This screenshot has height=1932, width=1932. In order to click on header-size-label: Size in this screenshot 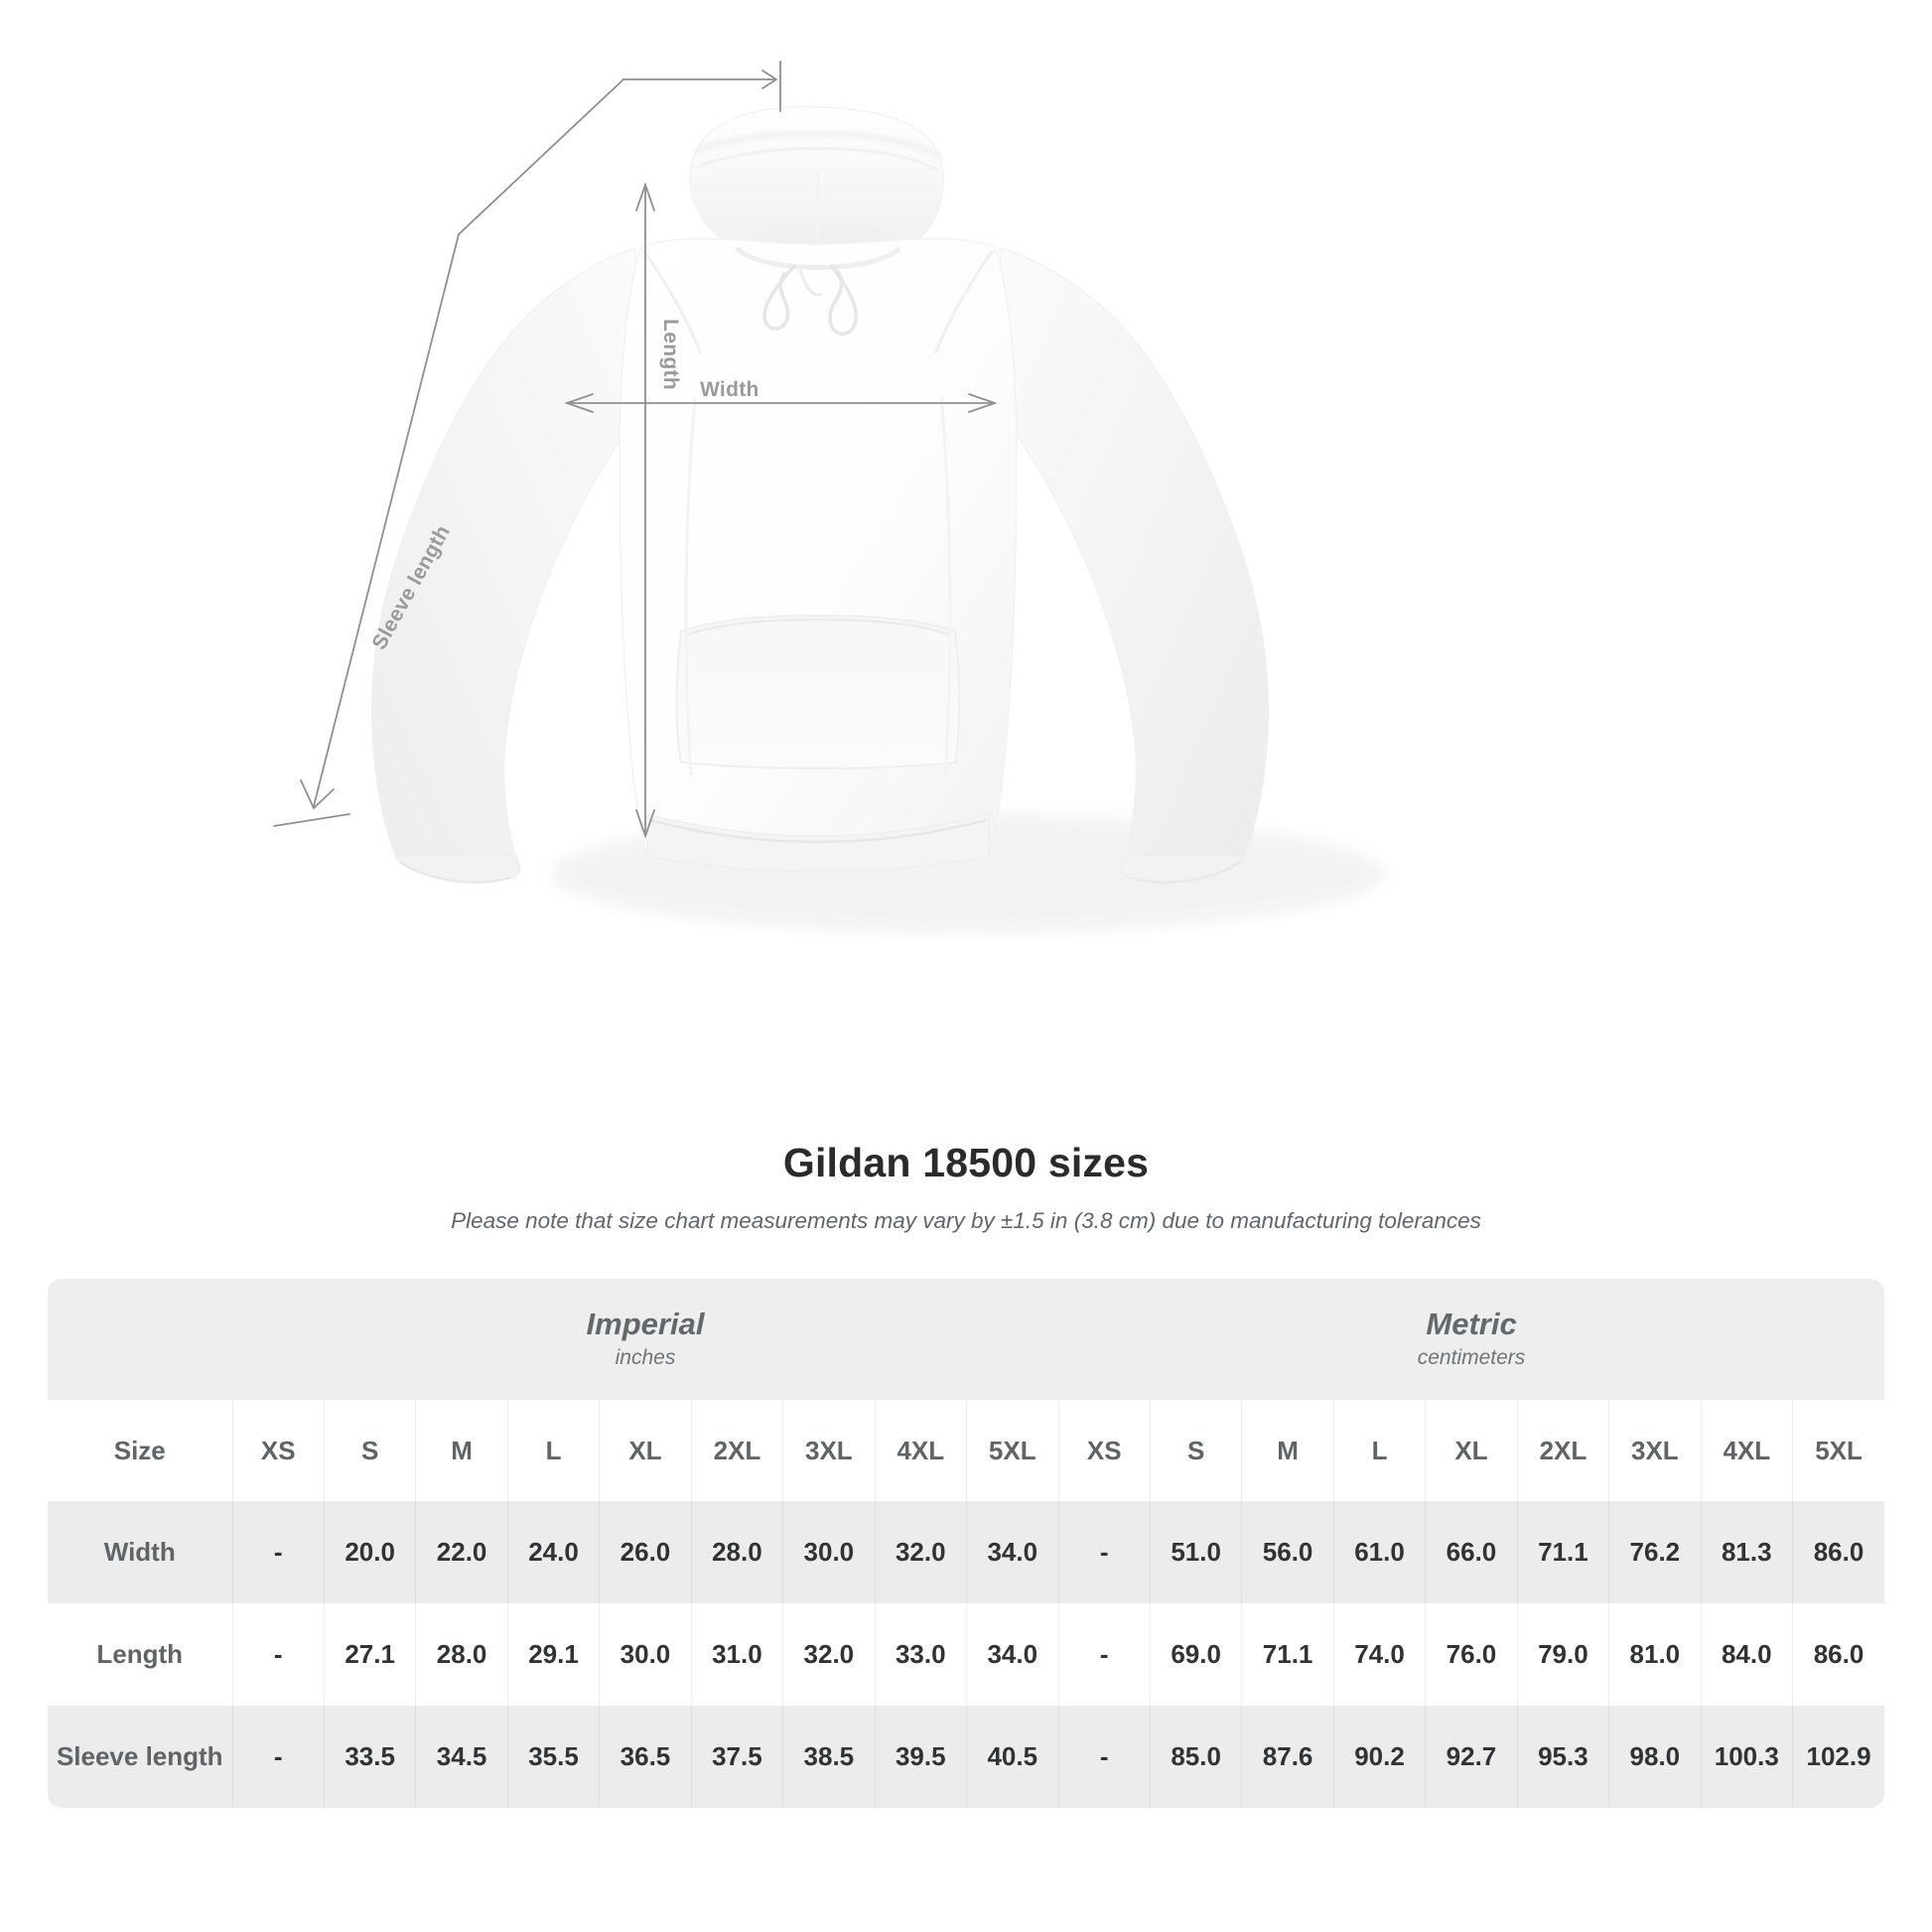, I will do `click(141, 1451)`.